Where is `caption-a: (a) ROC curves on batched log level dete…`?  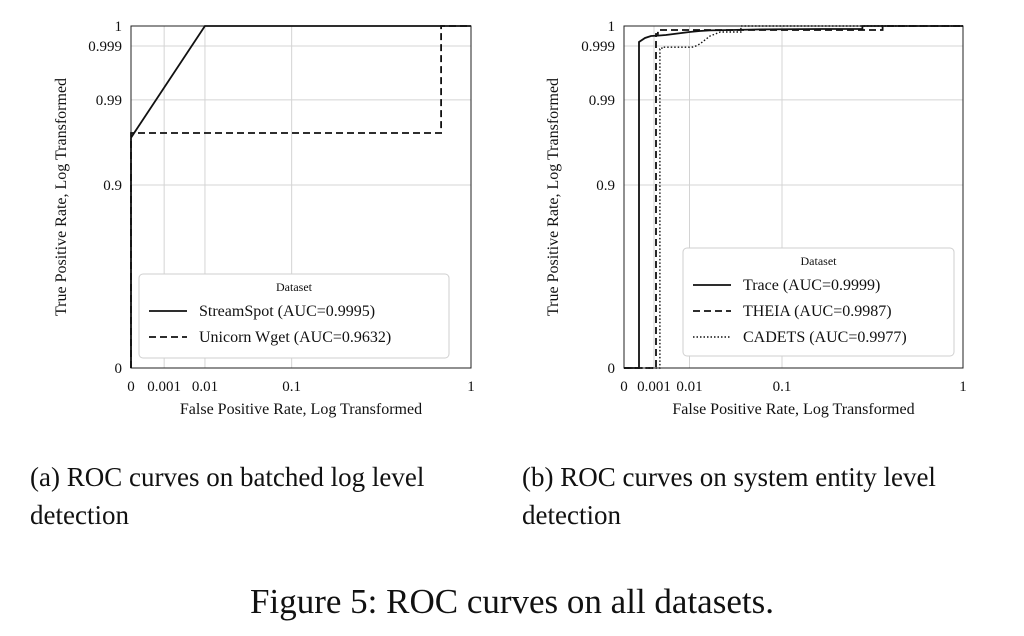 caption-a: (a) ROC curves on batched log level dete… is located at coordinates (275, 496).